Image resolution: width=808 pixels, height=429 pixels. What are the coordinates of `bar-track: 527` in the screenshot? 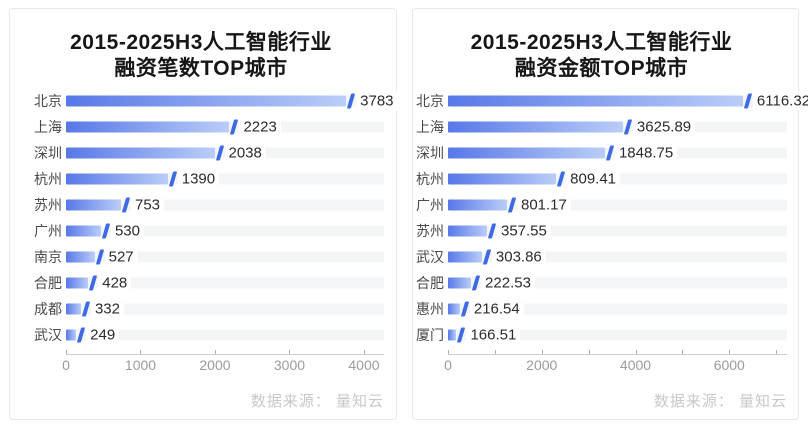 It's located at (225, 257).